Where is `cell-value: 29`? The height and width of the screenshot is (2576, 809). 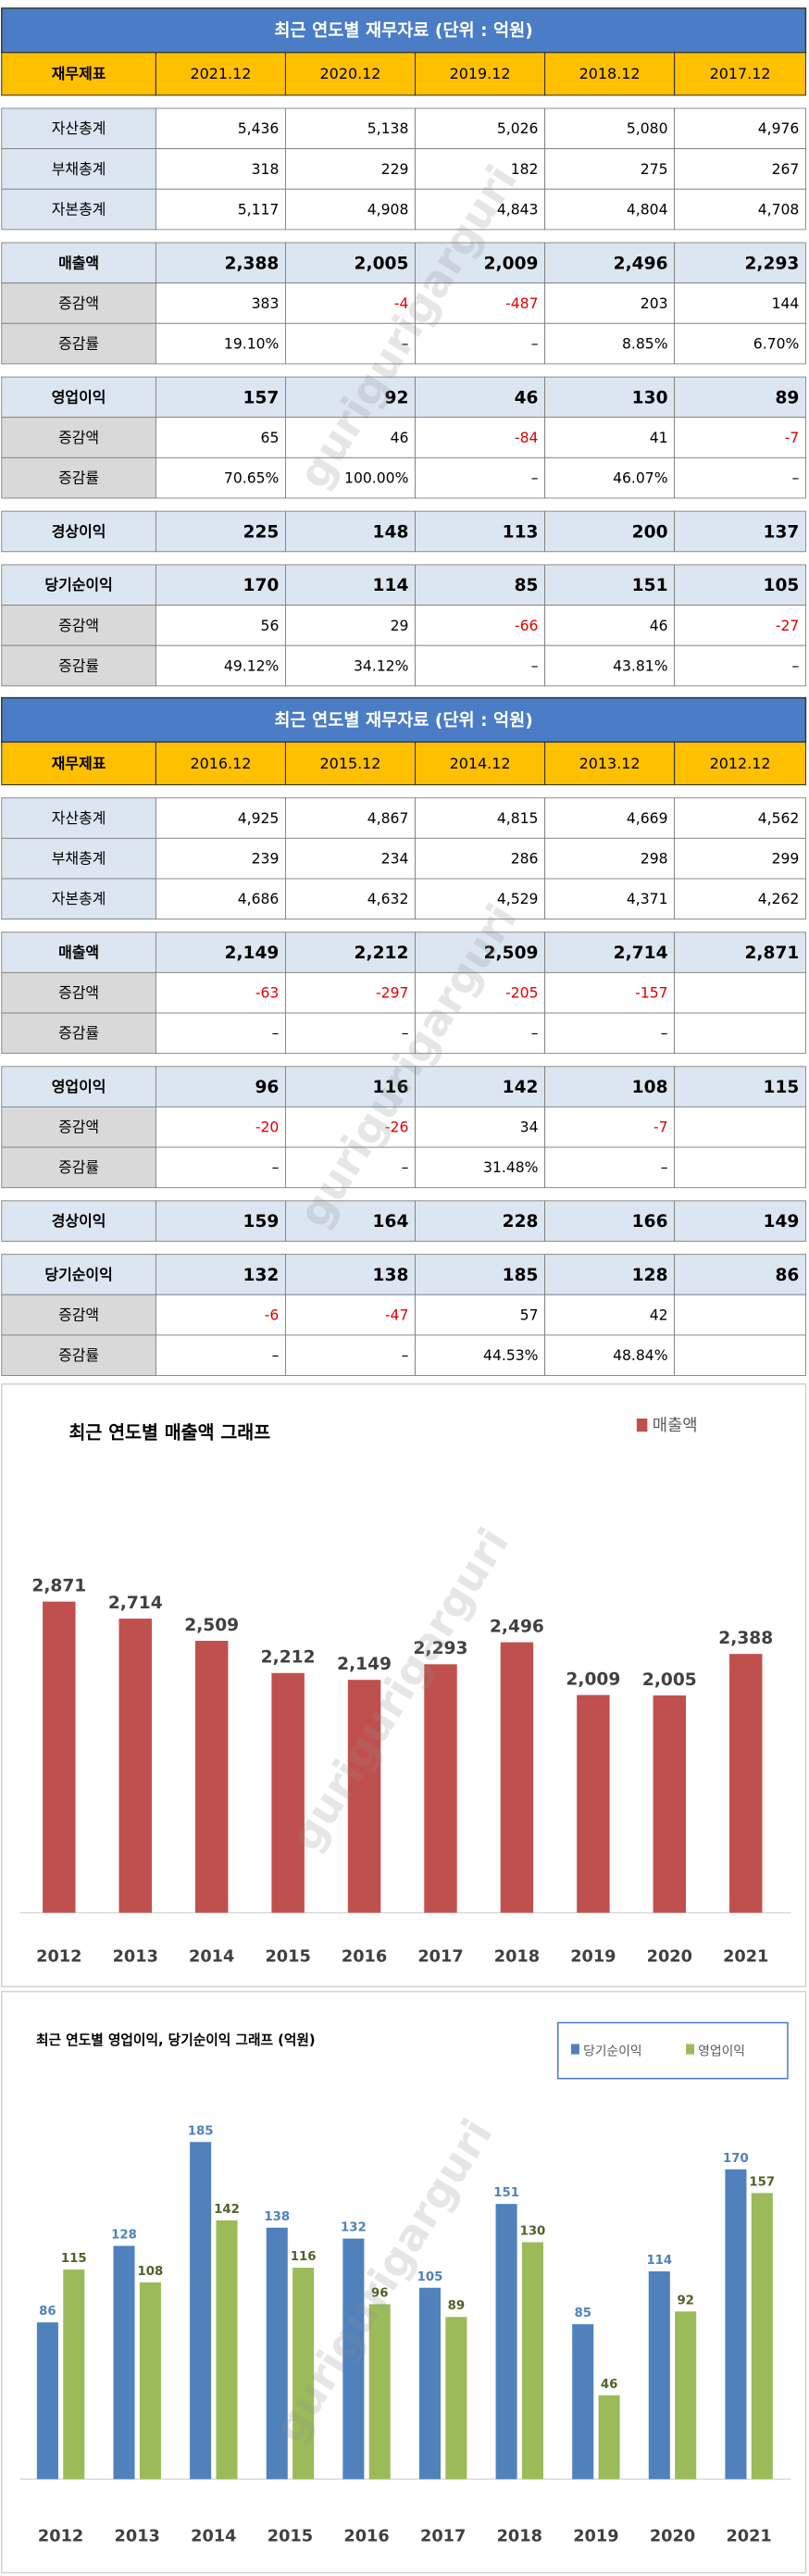
cell-value: 29 is located at coordinates (400, 626).